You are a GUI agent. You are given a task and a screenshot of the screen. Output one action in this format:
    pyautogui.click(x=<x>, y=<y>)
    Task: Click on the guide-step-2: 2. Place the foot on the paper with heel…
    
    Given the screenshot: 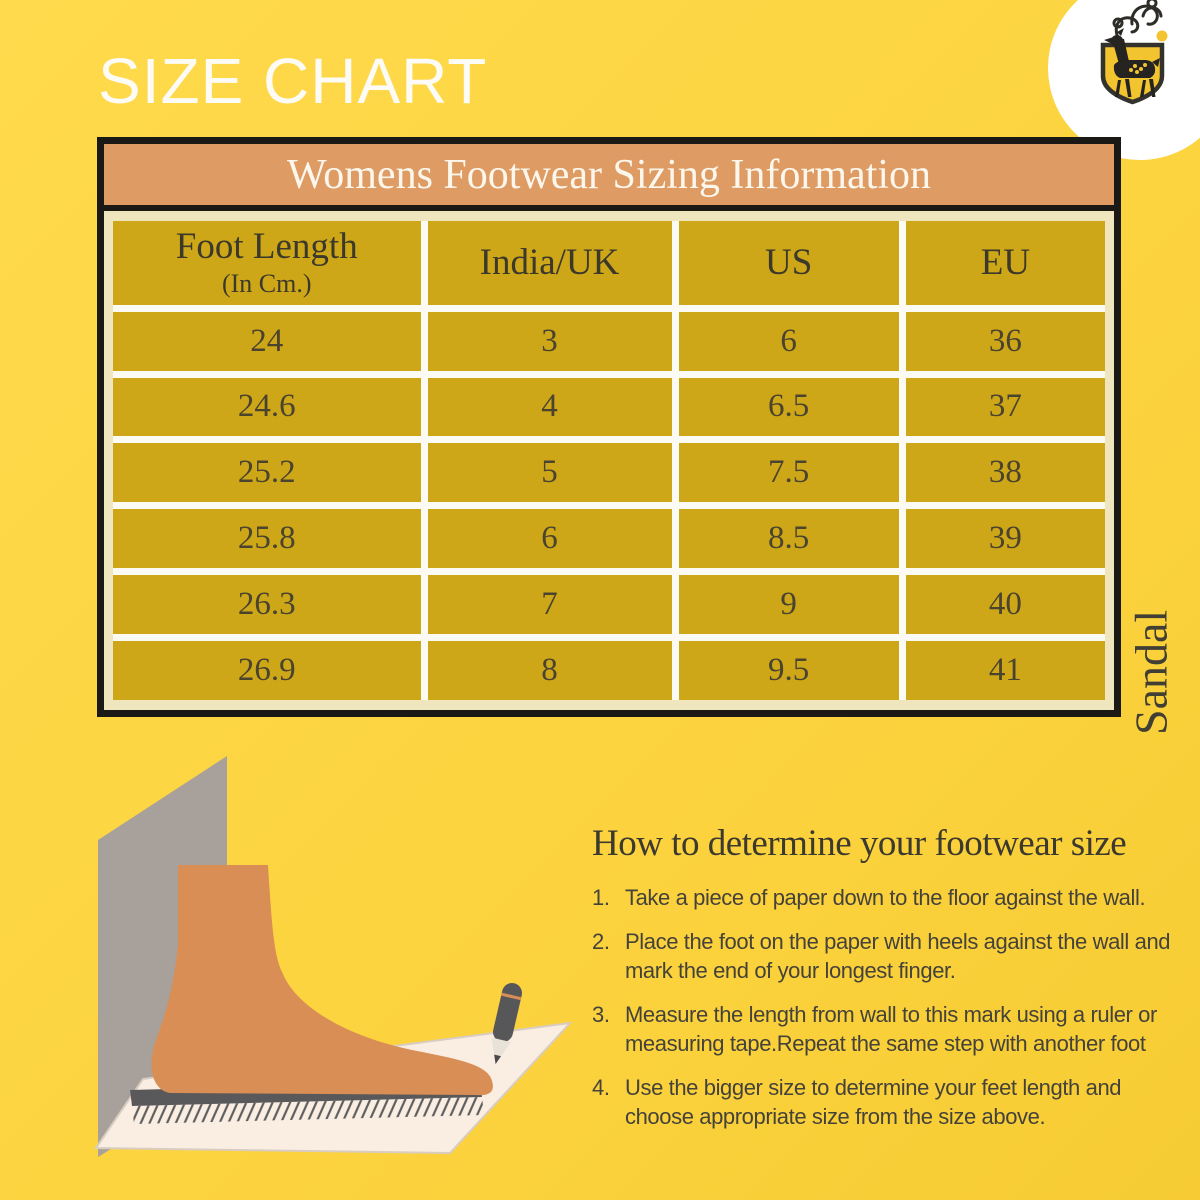 What is the action you would take?
    pyautogui.click(x=892, y=956)
    